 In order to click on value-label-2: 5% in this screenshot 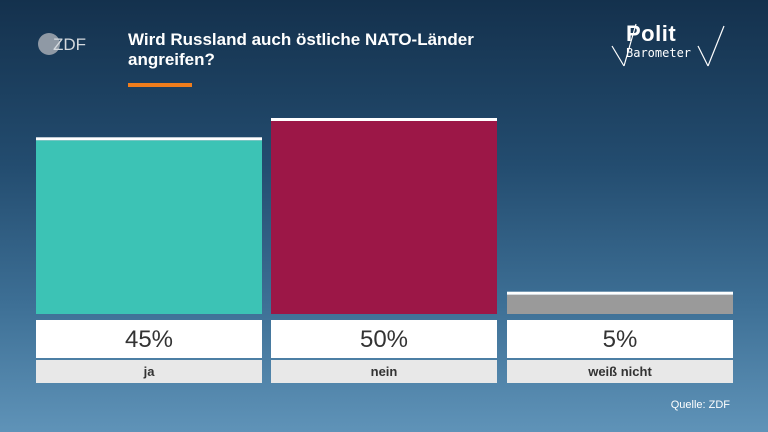, I will do `click(620, 339)`.